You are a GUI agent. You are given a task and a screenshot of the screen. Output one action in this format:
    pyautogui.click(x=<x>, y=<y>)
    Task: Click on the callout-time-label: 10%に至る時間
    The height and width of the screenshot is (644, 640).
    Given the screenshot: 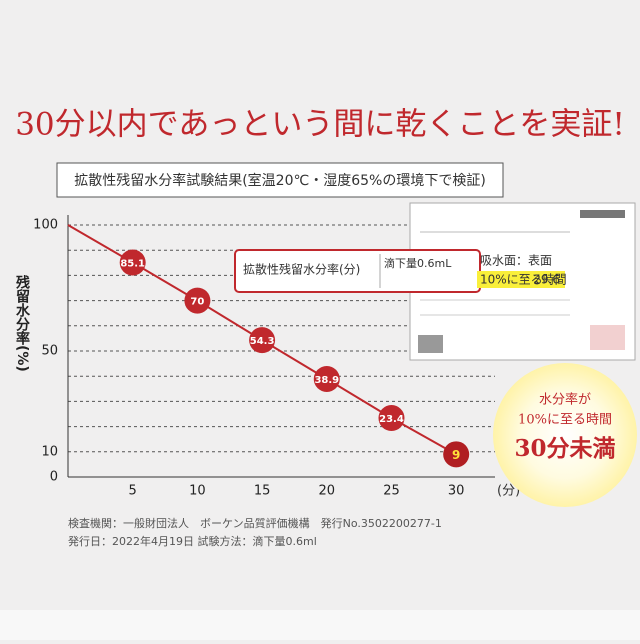 What is the action you would take?
    pyautogui.click(x=523, y=280)
    